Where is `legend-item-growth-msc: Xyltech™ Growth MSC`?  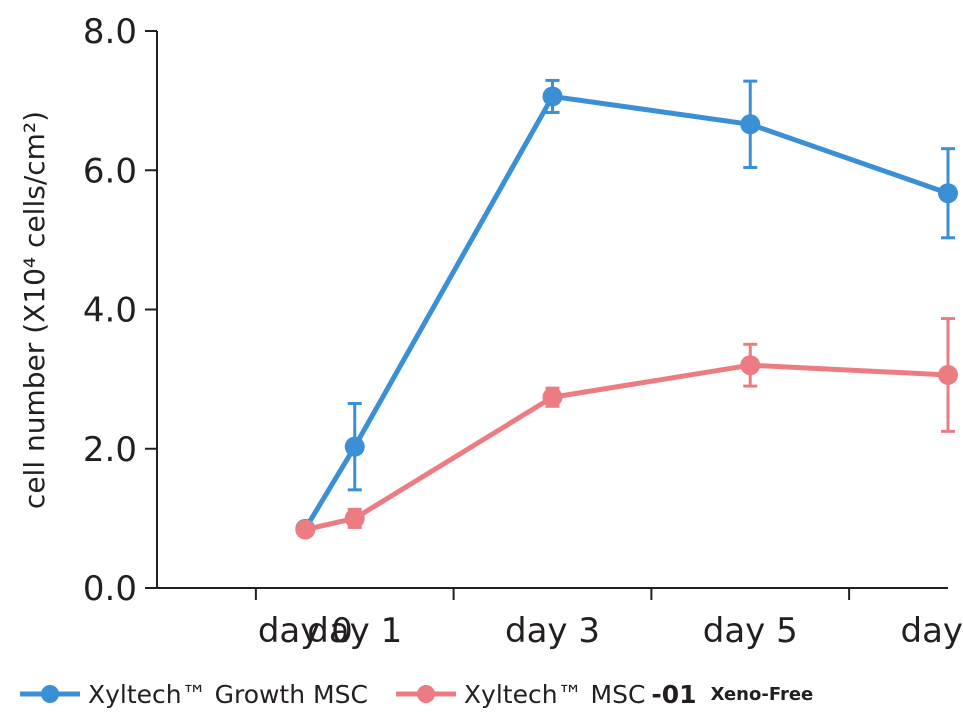
legend-item-growth-msc: Xyltech™ Growth MSC is located at coordinates (193, 694).